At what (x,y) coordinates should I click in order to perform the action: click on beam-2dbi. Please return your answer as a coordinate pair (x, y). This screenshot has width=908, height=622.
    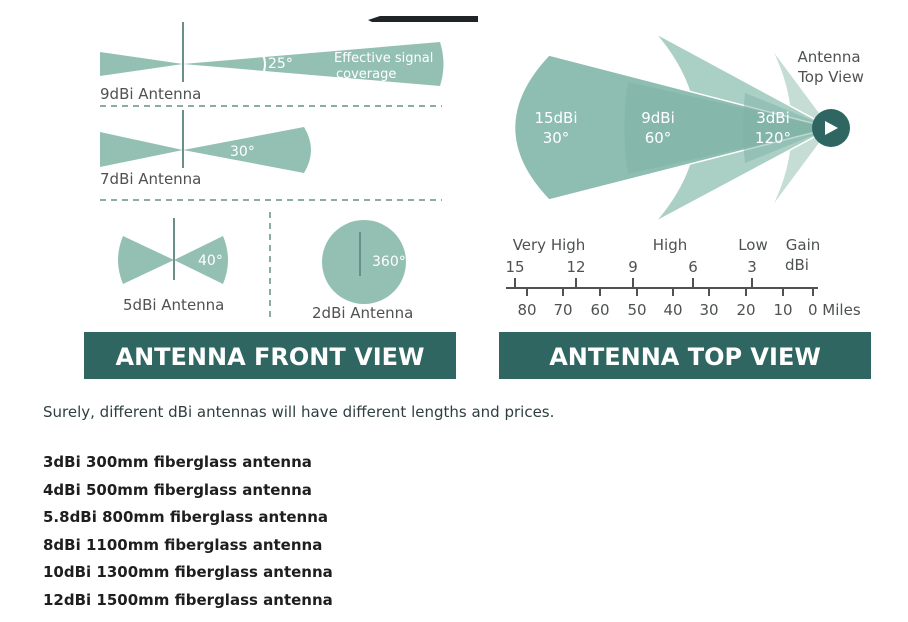
    Looking at the image, I should click on (364, 262).